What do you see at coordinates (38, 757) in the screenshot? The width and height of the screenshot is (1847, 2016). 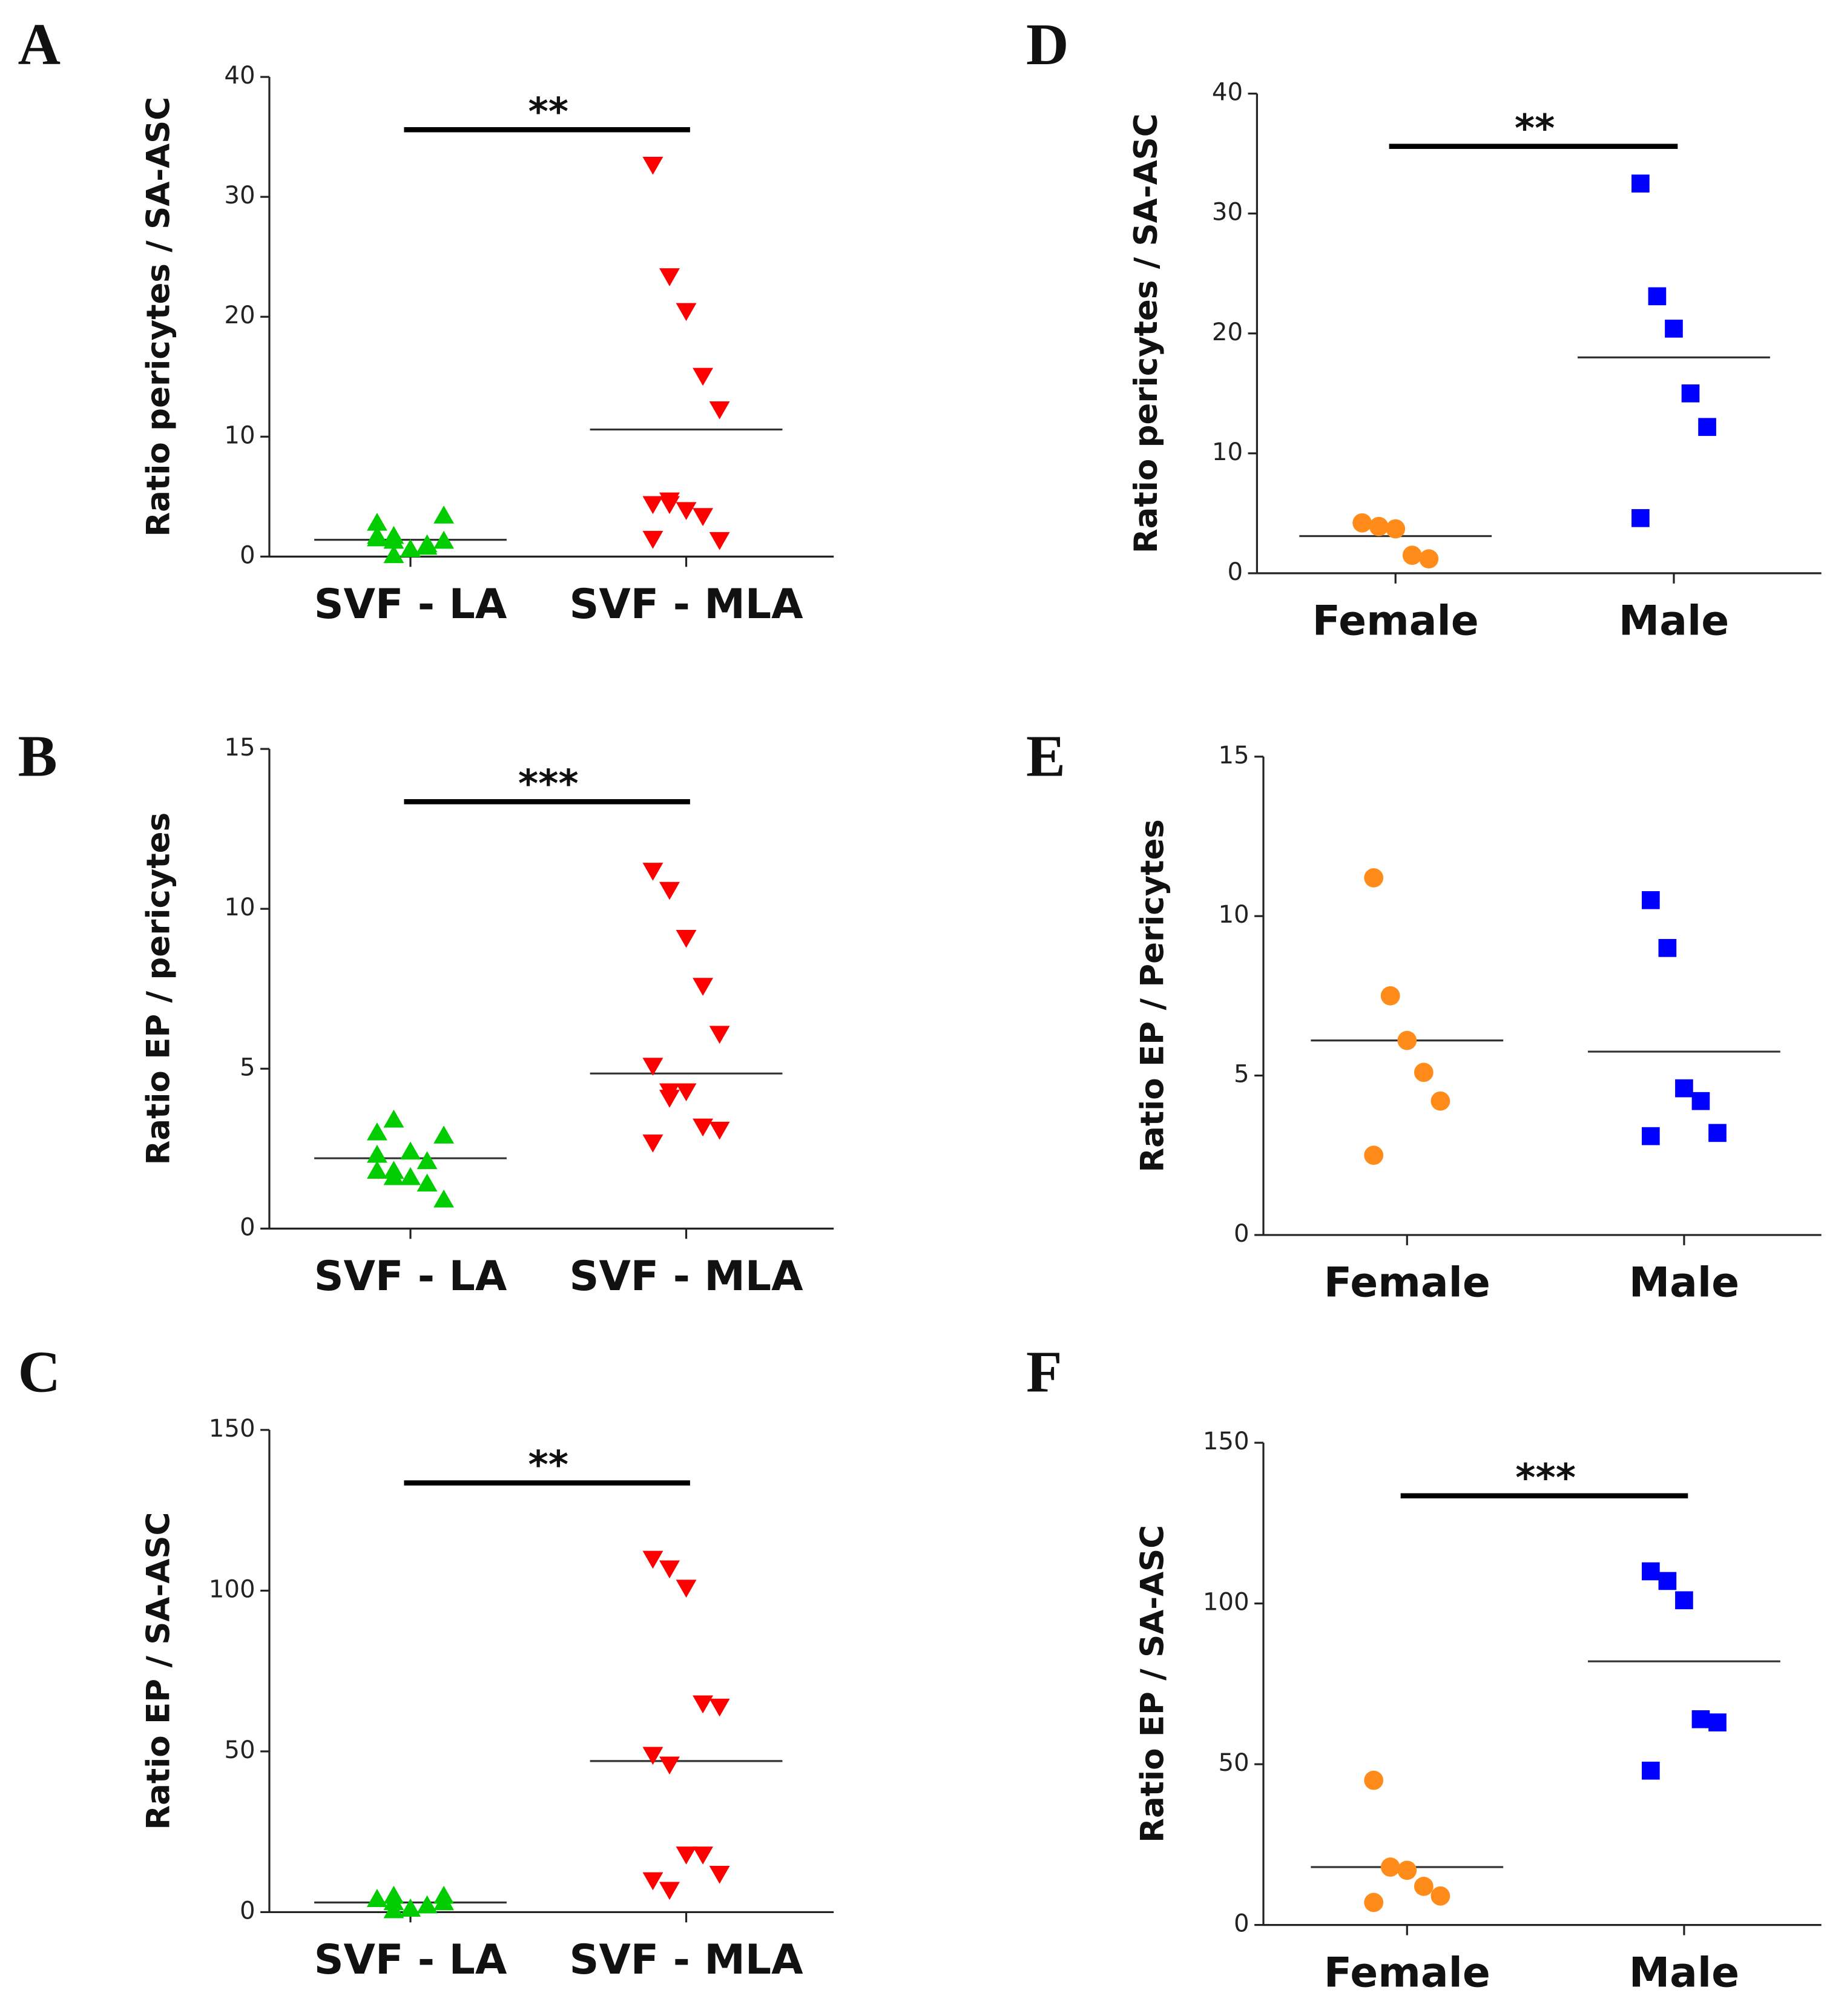 I see `panel-letter: B` at bounding box center [38, 757].